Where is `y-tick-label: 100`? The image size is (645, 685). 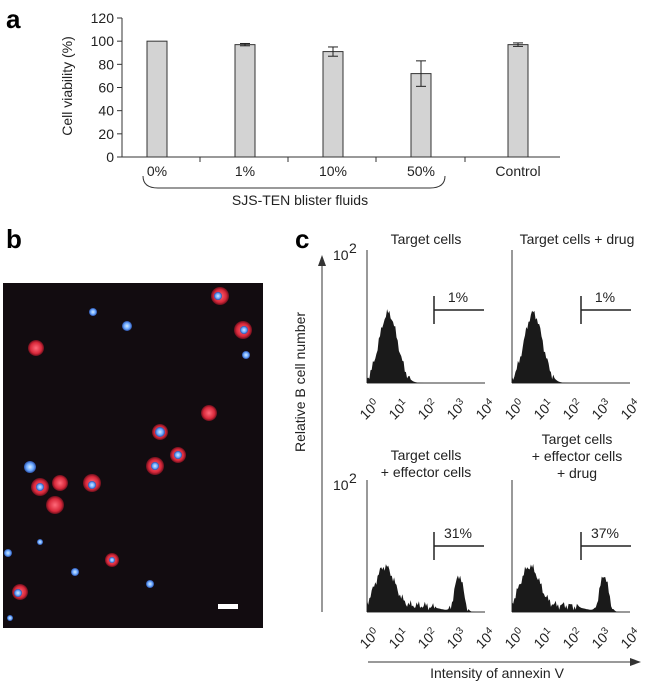 y-tick-label: 100 is located at coordinates (103, 41).